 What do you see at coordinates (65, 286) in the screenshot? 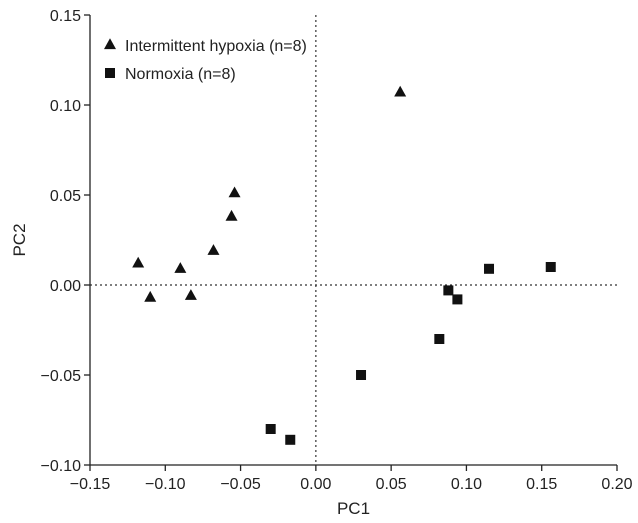
I see `y-tick-label: 0.00` at bounding box center [65, 286].